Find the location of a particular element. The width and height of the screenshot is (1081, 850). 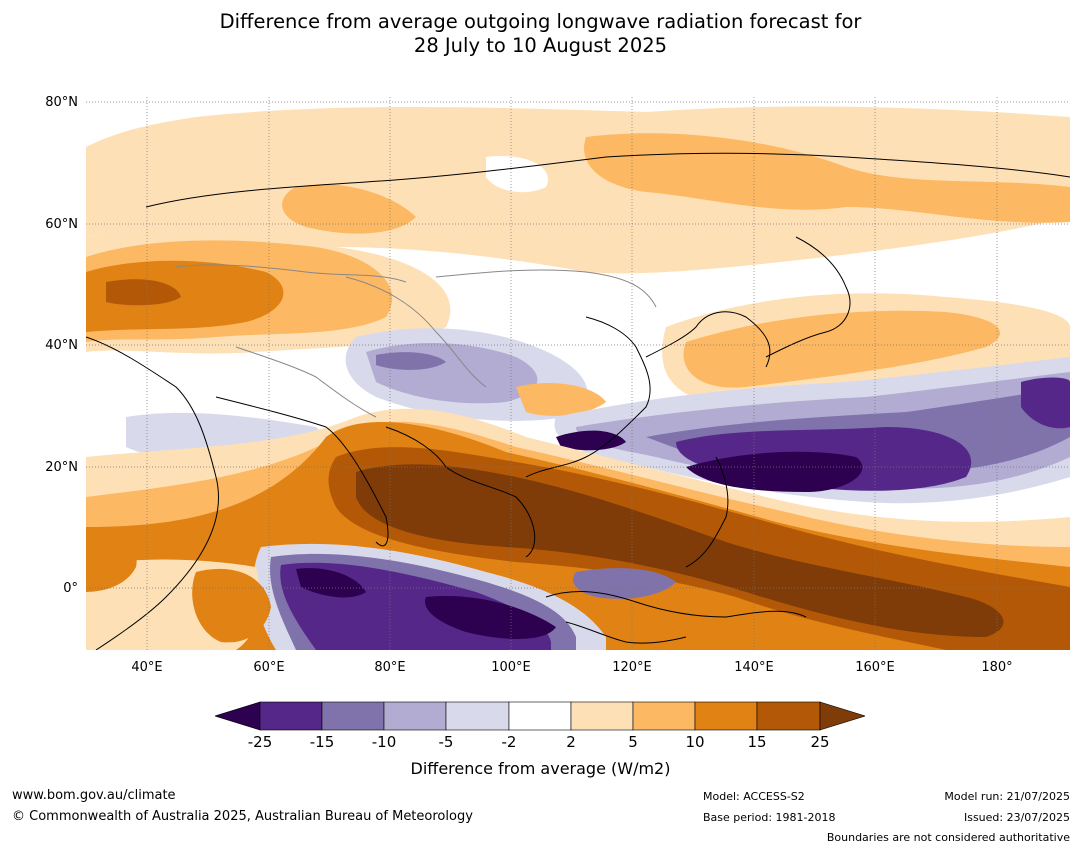

colorbar-high-extend is located at coordinates (842, 716).